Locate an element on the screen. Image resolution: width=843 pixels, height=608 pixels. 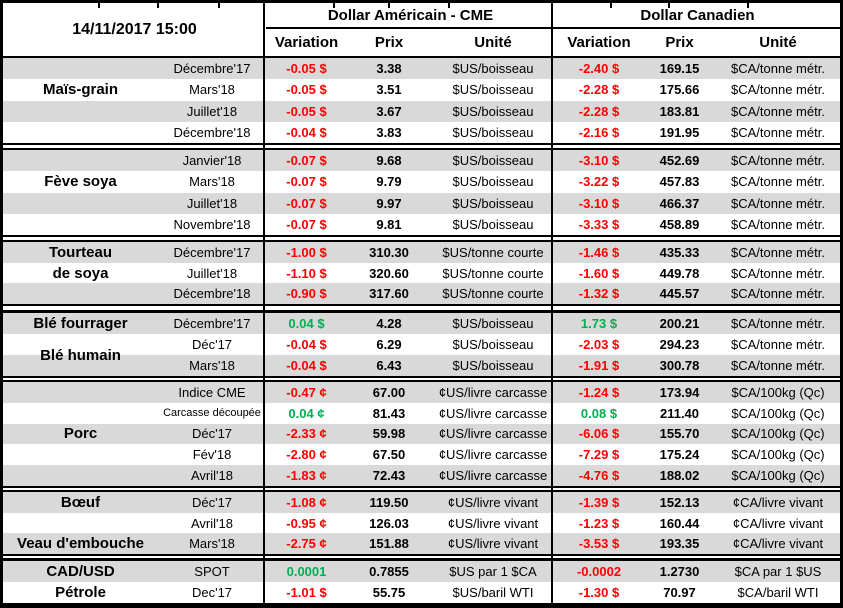
ca-price-value-cell: 191.95 is located at coordinates (679, 132).